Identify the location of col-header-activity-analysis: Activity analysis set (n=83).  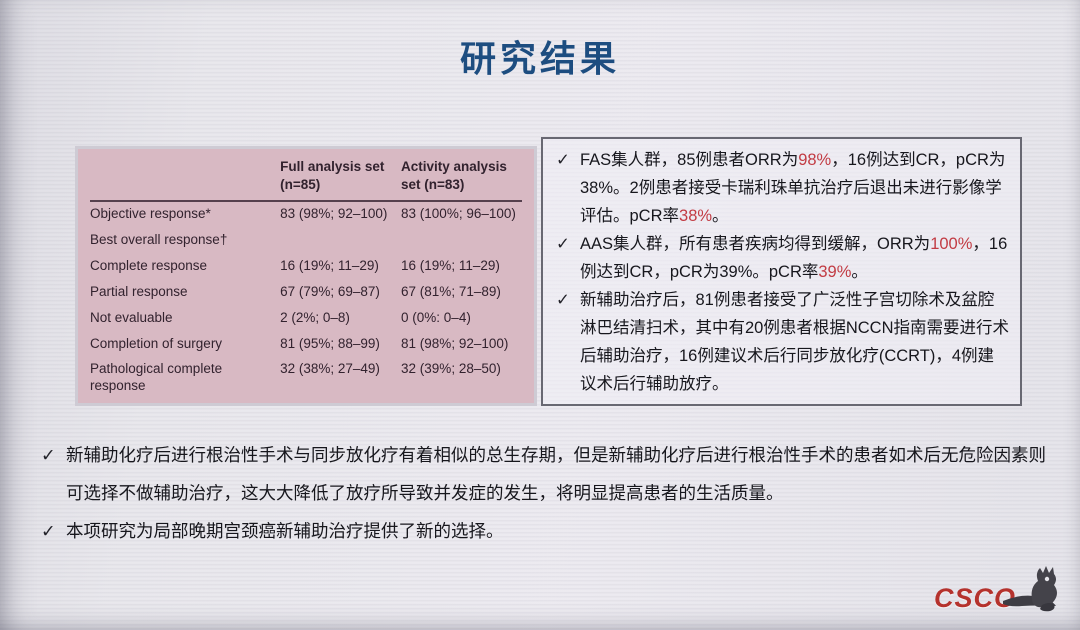
(461, 179).